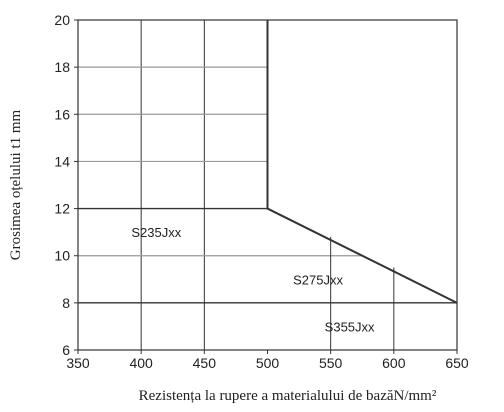 The height and width of the screenshot is (412, 504). I want to click on region-labels: S235Jxx S275Jxx S355Jxx, so click(253, 279).